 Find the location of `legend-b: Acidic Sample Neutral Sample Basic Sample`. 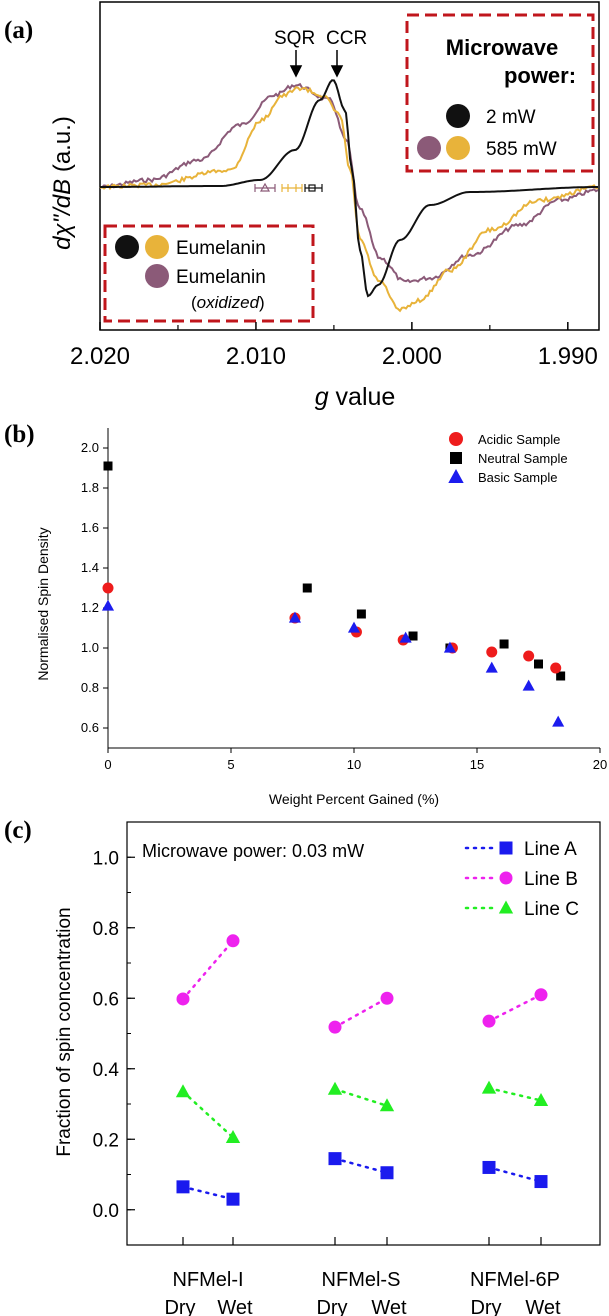

legend-b: Acidic Sample Neutral Sample Basic Sample is located at coordinates (508, 458).